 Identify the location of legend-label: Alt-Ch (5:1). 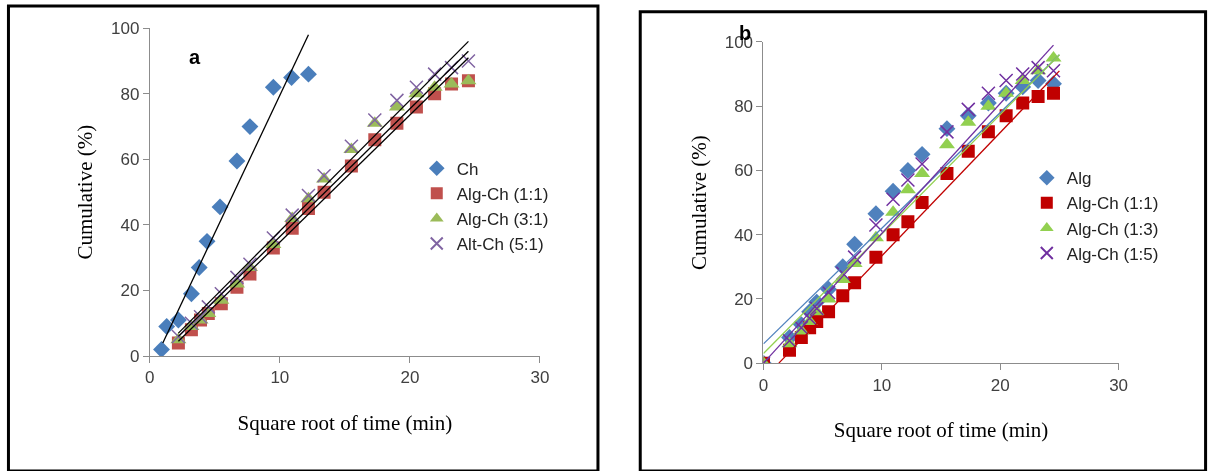
(500, 245).